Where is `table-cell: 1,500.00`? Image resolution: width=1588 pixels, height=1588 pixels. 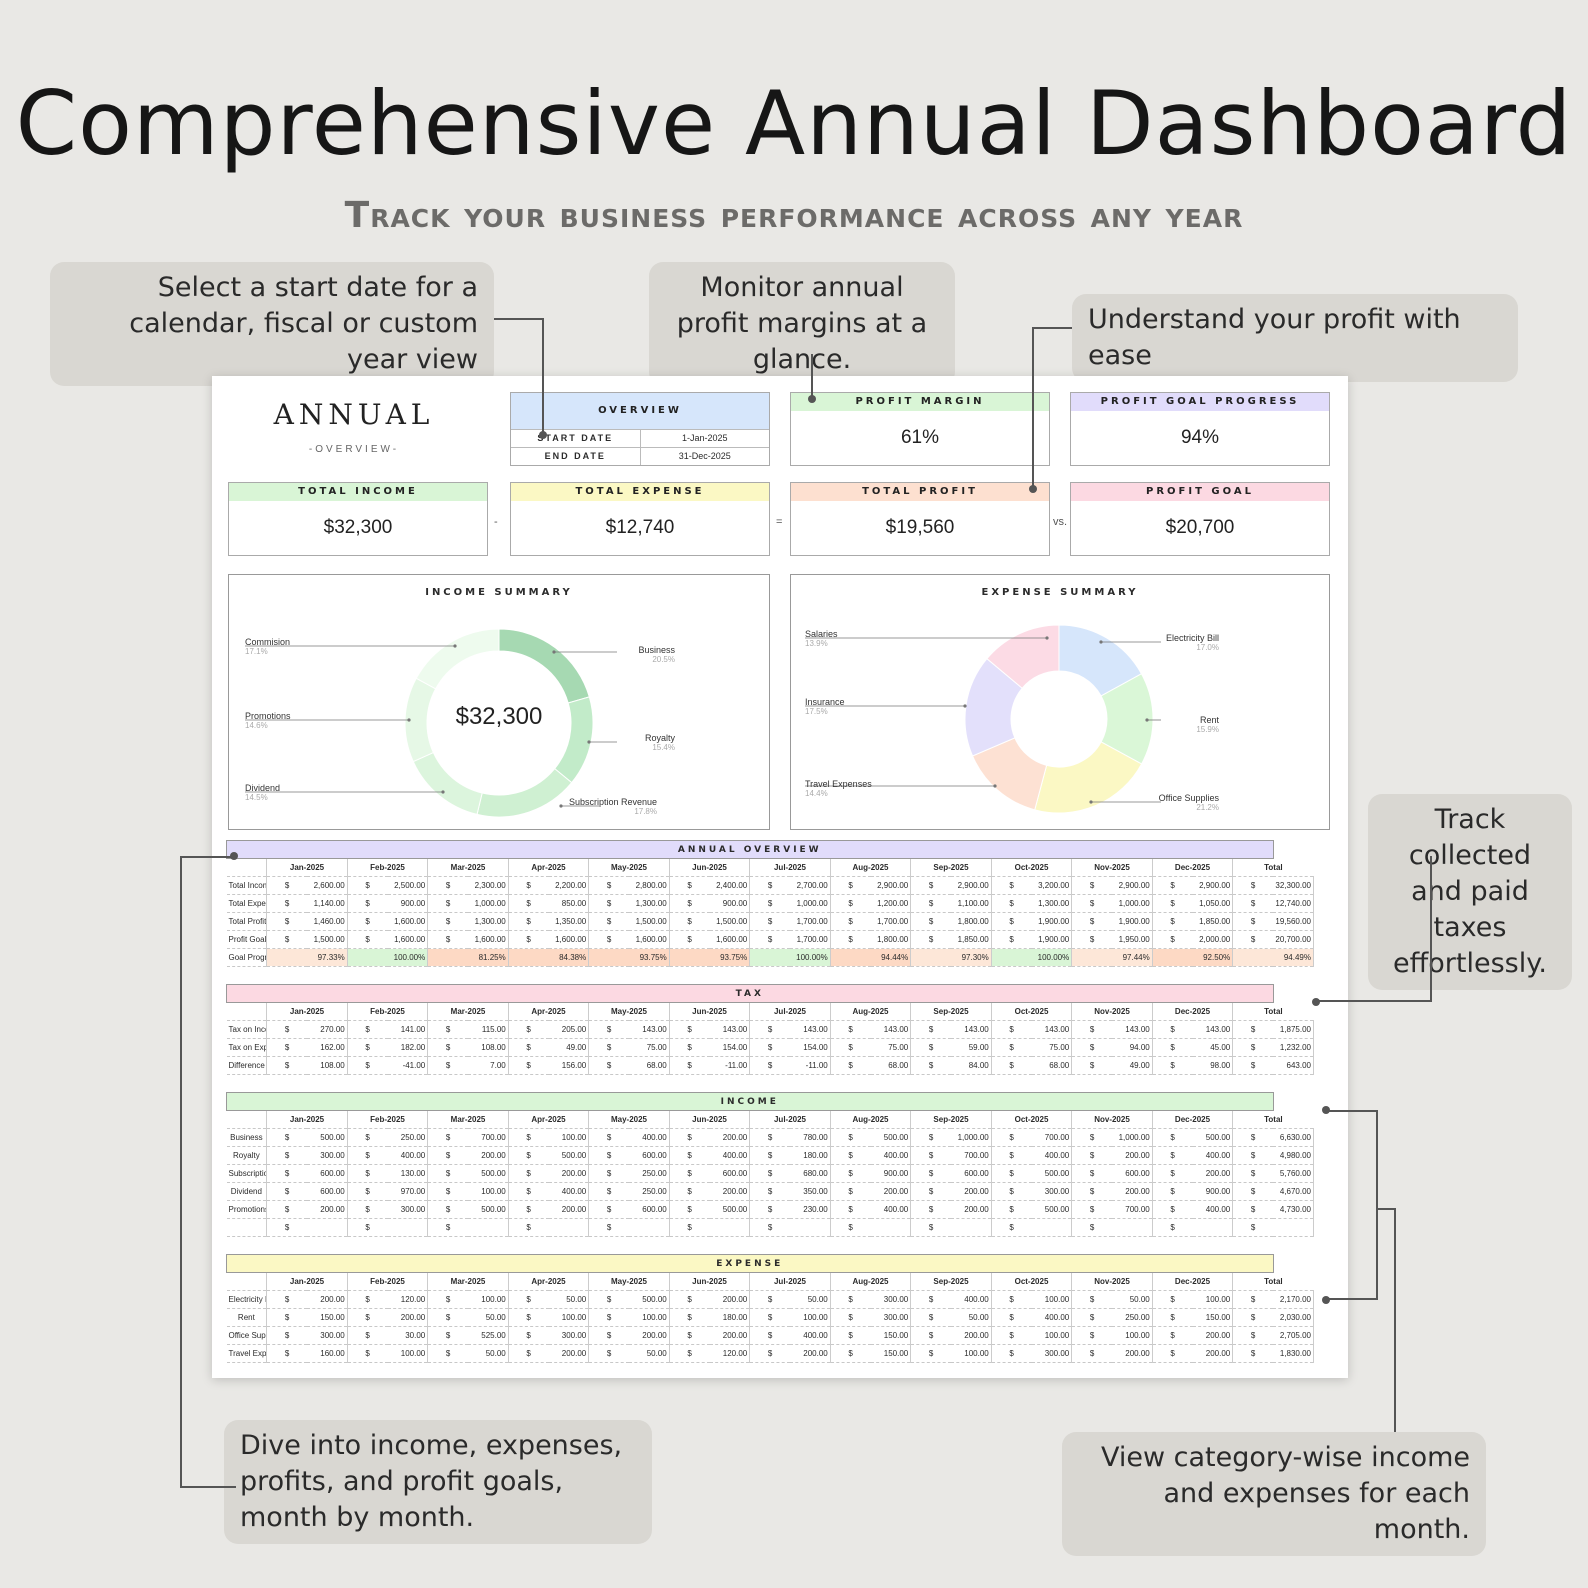
table-cell: 1,500.00 is located at coordinates (649, 921).